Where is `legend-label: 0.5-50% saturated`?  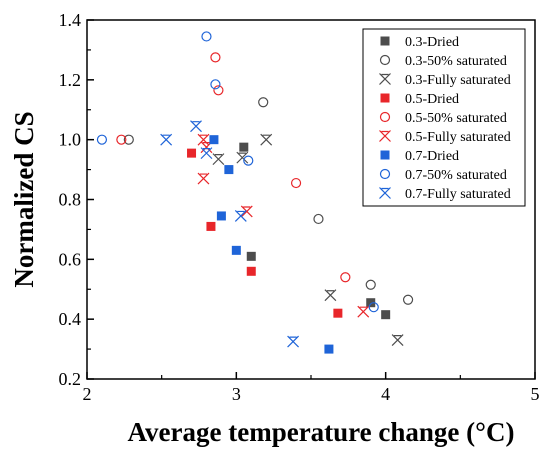 legend-label: 0.5-50% saturated is located at coordinates (456, 118).